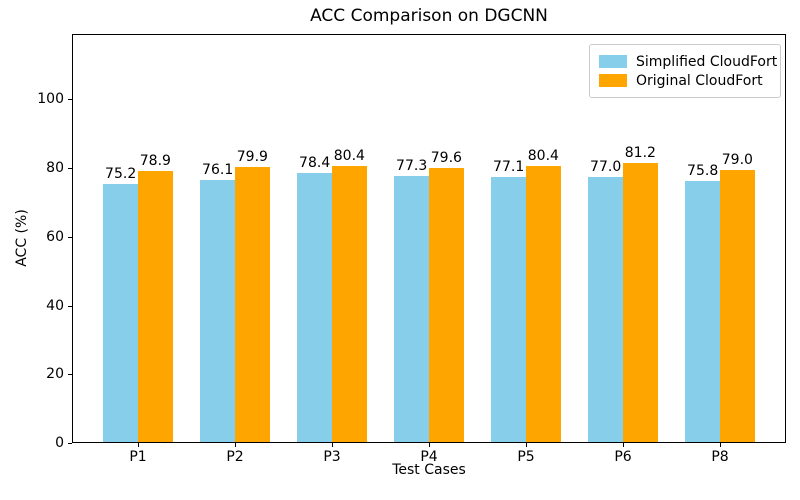  I want to click on y-tick-label: 40, so click(55, 306).